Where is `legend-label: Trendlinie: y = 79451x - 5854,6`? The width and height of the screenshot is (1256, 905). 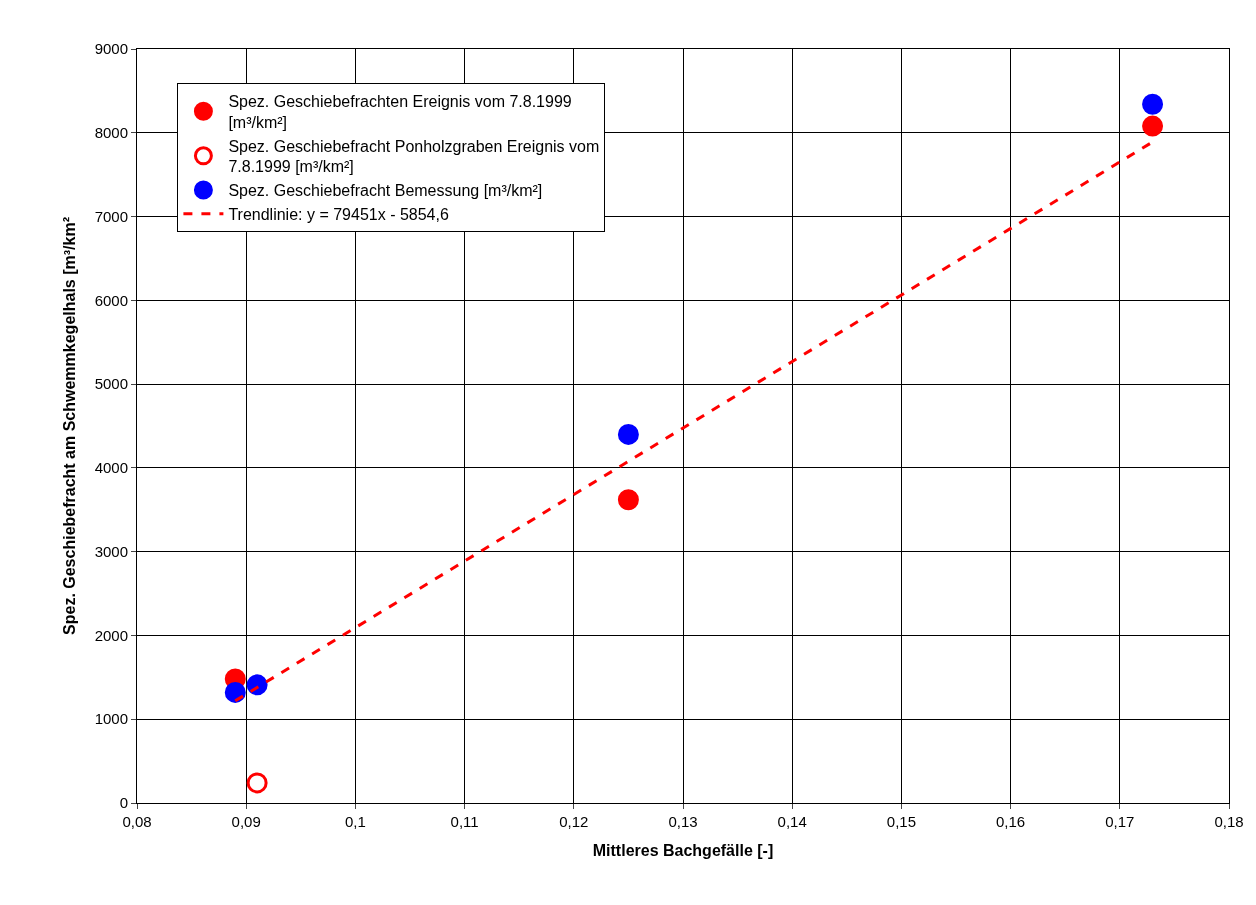 legend-label: Trendlinie: y = 79451x - 5854,6 is located at coordinates (338, 215).